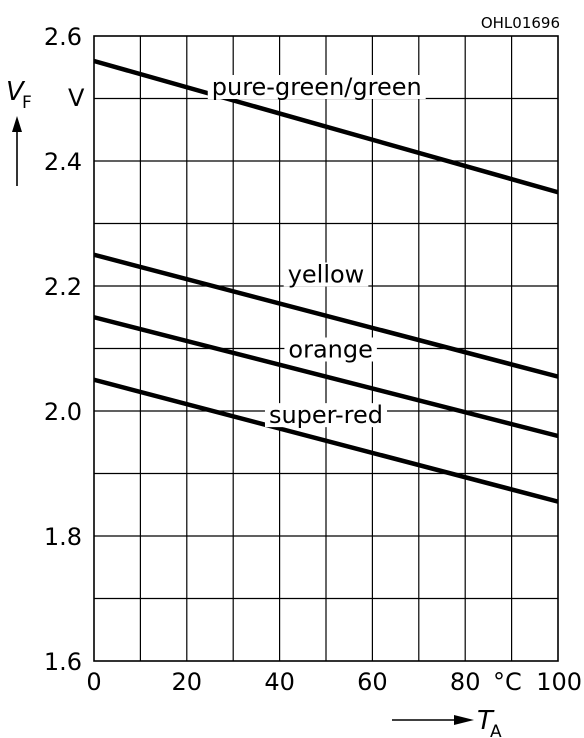 The image size is (584, 738). What do you see at coordinates (63, 37) in the screenshot?
I see `y-tick-label: 2.6` at bounding box center [63, 37].